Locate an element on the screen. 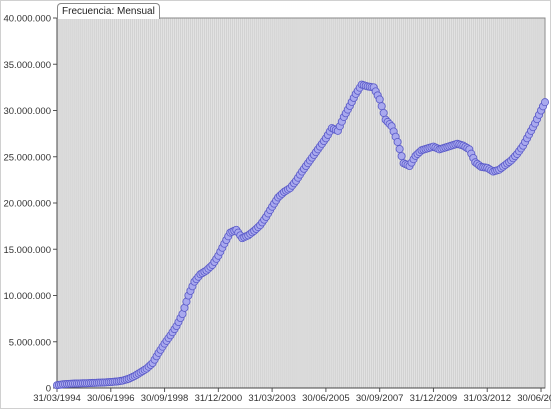  x-tick-label: 31/03/2003 is located at coordinates (272, 398).